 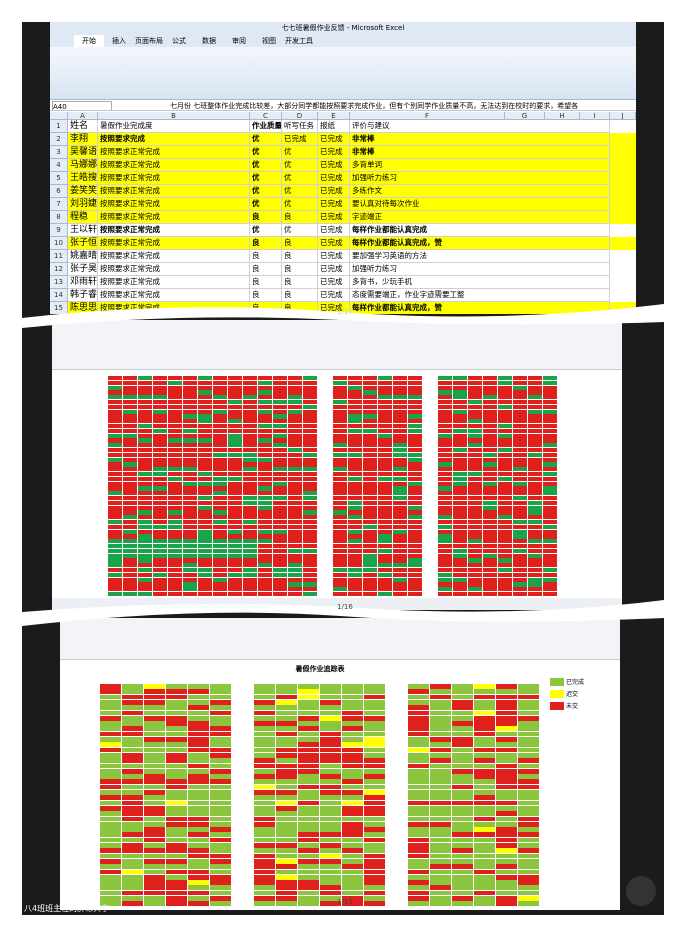 What do you see at coordinates (572, 706) in the screenshot?
I see `legend-label: 未交` at bounding box center [572, 706].